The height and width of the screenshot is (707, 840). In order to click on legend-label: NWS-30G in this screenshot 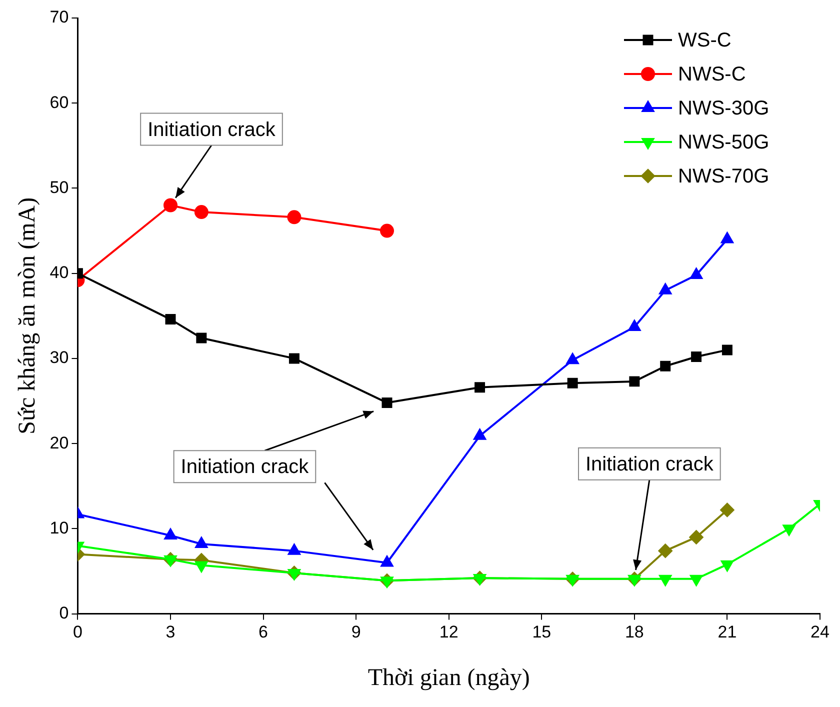, I will do `click(724, 109)`.